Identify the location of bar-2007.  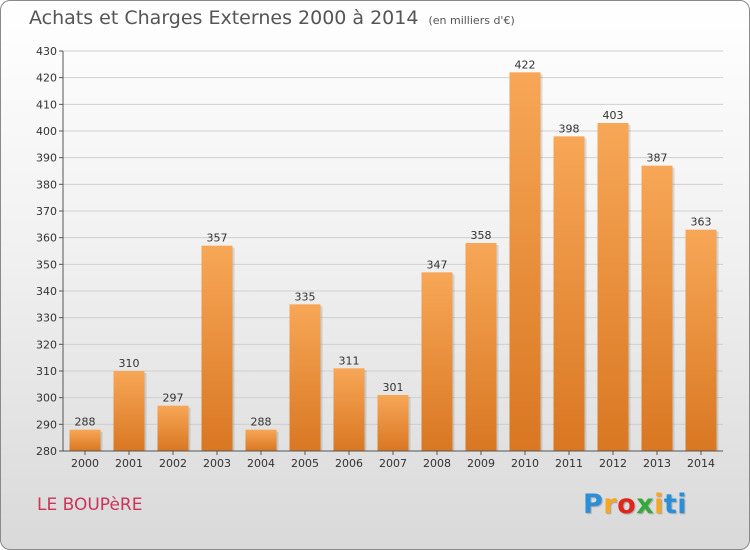
(393, 423).